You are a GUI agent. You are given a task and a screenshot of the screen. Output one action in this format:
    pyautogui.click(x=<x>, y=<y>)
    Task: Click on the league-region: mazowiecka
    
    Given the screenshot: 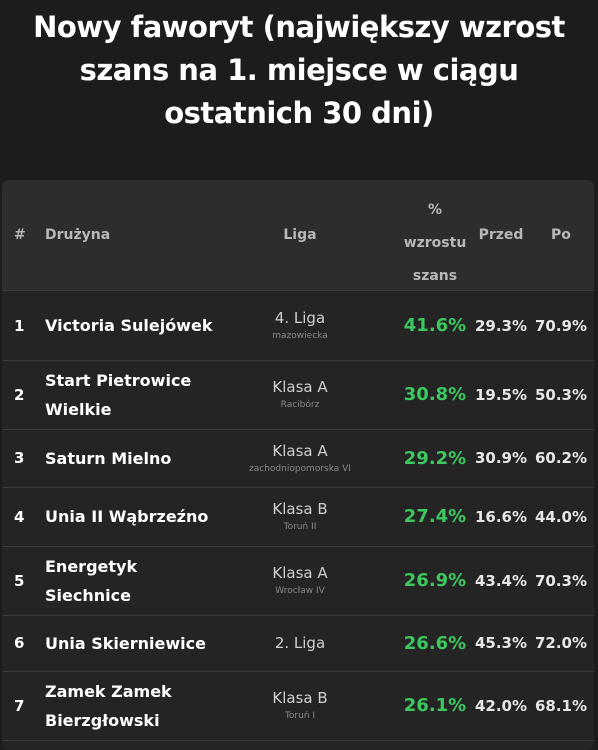 What is the action you would take?
    pyautogui.click(x=300, y=336)
    